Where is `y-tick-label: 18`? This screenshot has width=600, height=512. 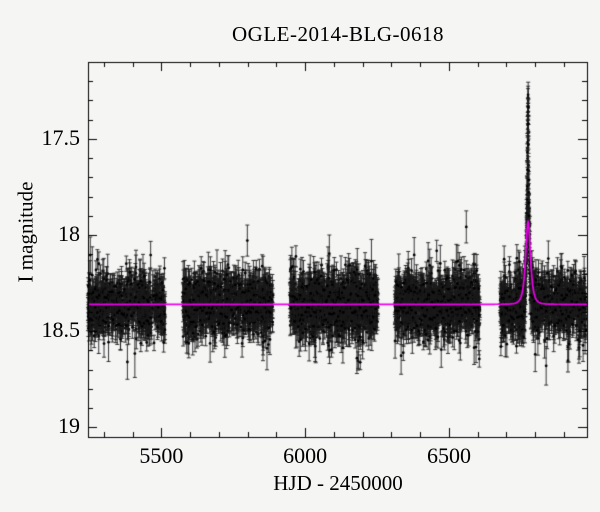
y-tick-label: 18 is located at coordinates (69, 234).